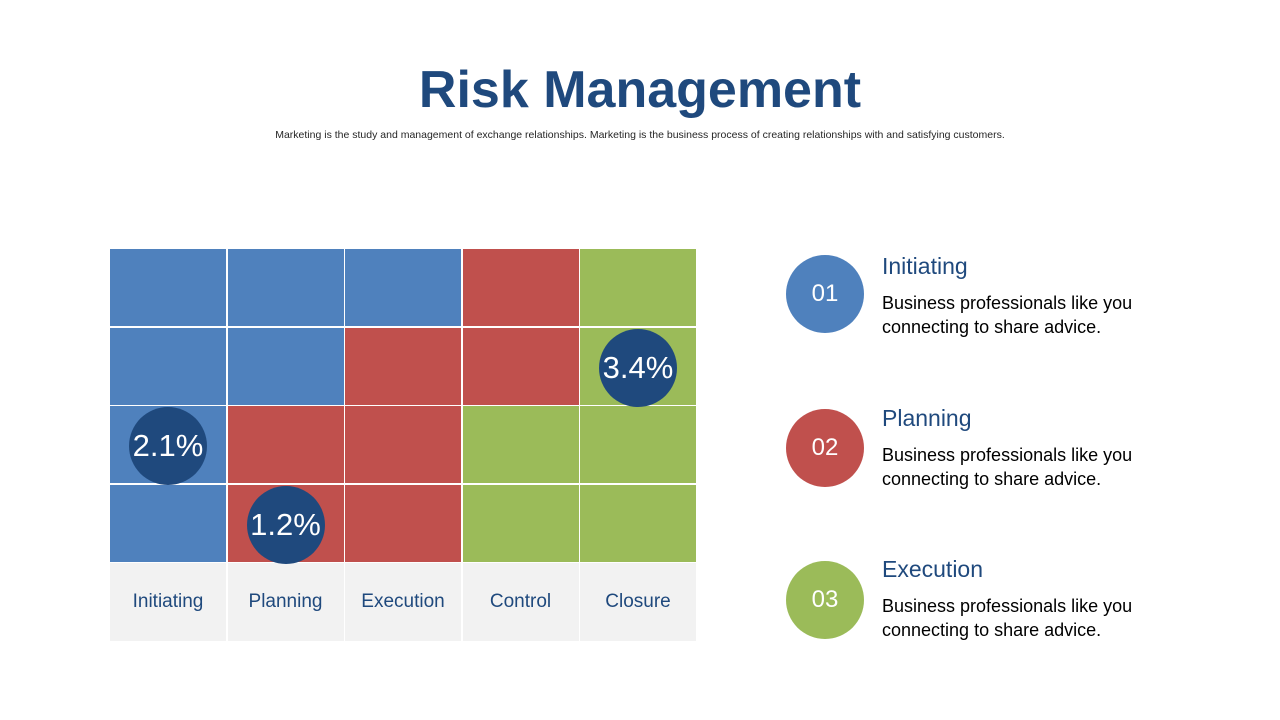  I want to click on legend-number-circle-02: 02, so click(825, 448).